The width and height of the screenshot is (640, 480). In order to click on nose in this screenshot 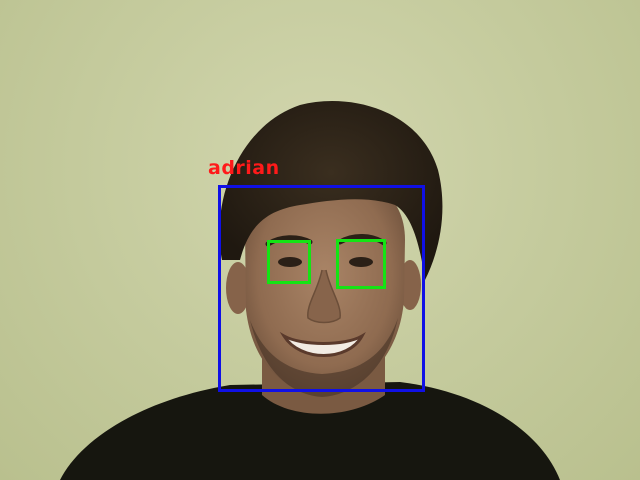, I will do `click(324, 296)`.